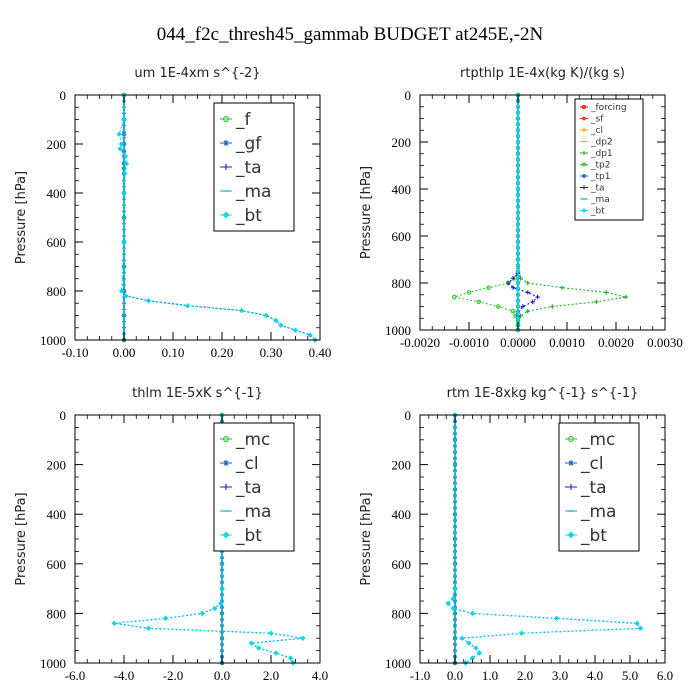  Describe the element at coordinates (63, 95) in the screenshot. I see `y-tick-label: 0` at that location.